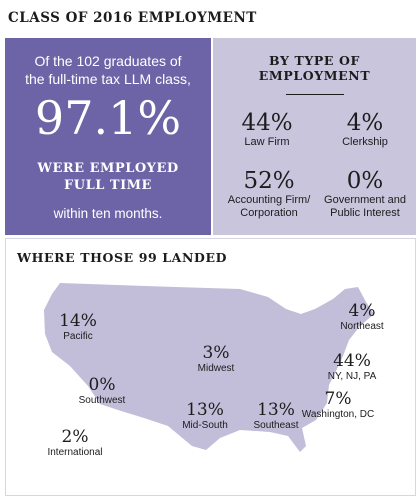 The height and width of the screenshot is (500, 419). I want to click on region-label: NY, NJ, PA, so click(352, 376).